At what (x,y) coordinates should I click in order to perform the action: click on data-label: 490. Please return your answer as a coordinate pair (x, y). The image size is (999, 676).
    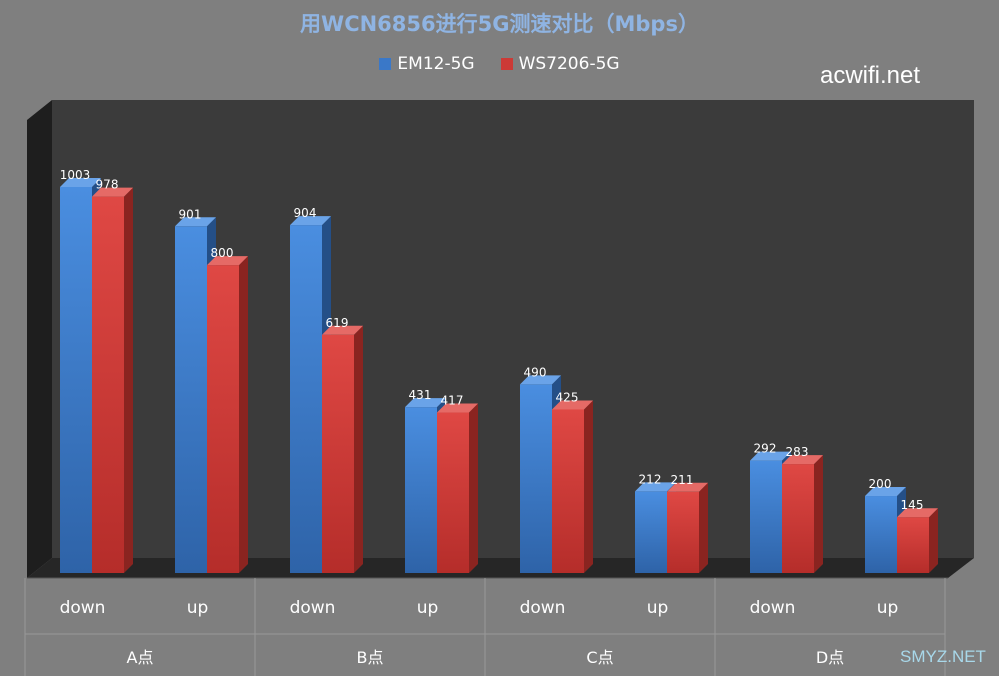
    Looking at the image, I should click on (535, 372).